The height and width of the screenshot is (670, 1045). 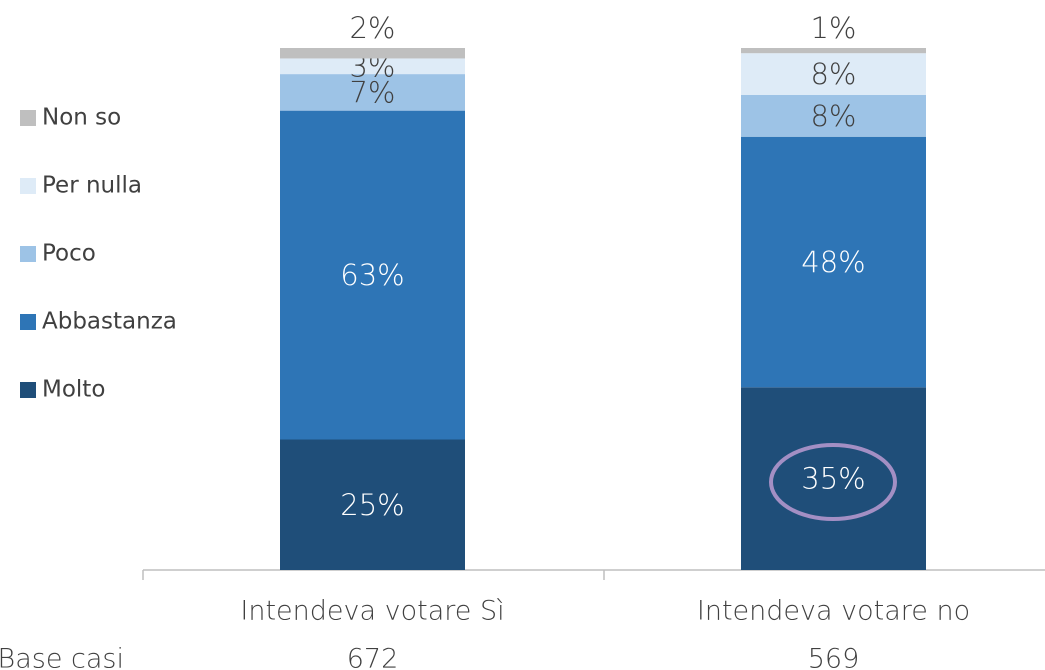 I want to click on highlight-circle, so click(x=833, y=482).